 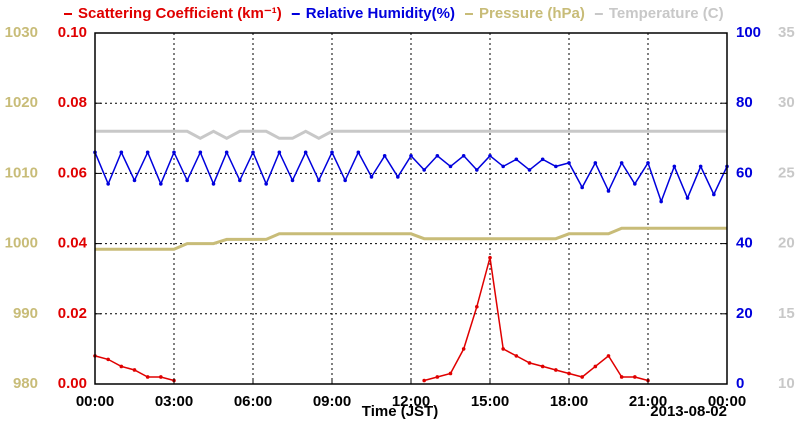 I want to click on y-tick-label: 30, so click(x=786, y=102).